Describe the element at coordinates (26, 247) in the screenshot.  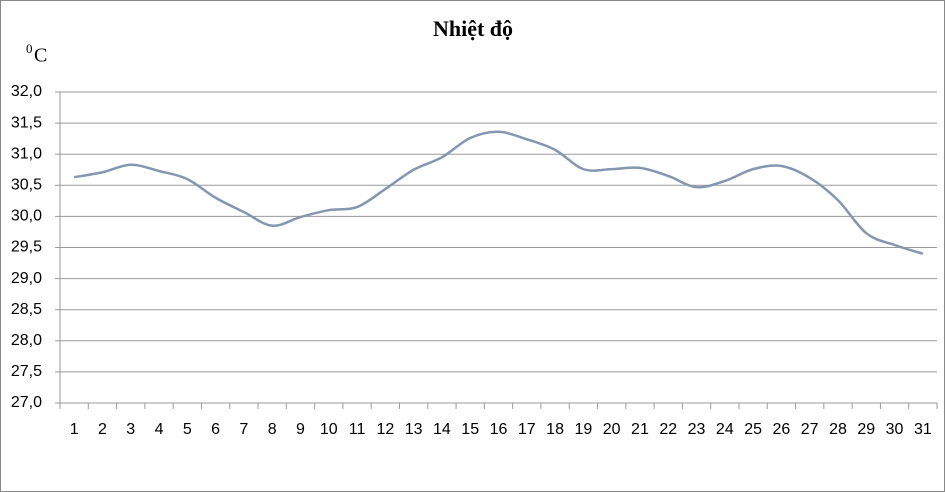
I see `y-tick-label: 29,5` at that location.